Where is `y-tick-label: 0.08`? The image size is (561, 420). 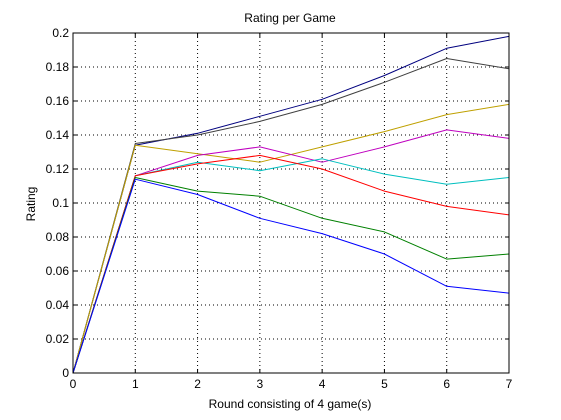 y-tick-label: 0.08 is located at coordinates (58, 237).